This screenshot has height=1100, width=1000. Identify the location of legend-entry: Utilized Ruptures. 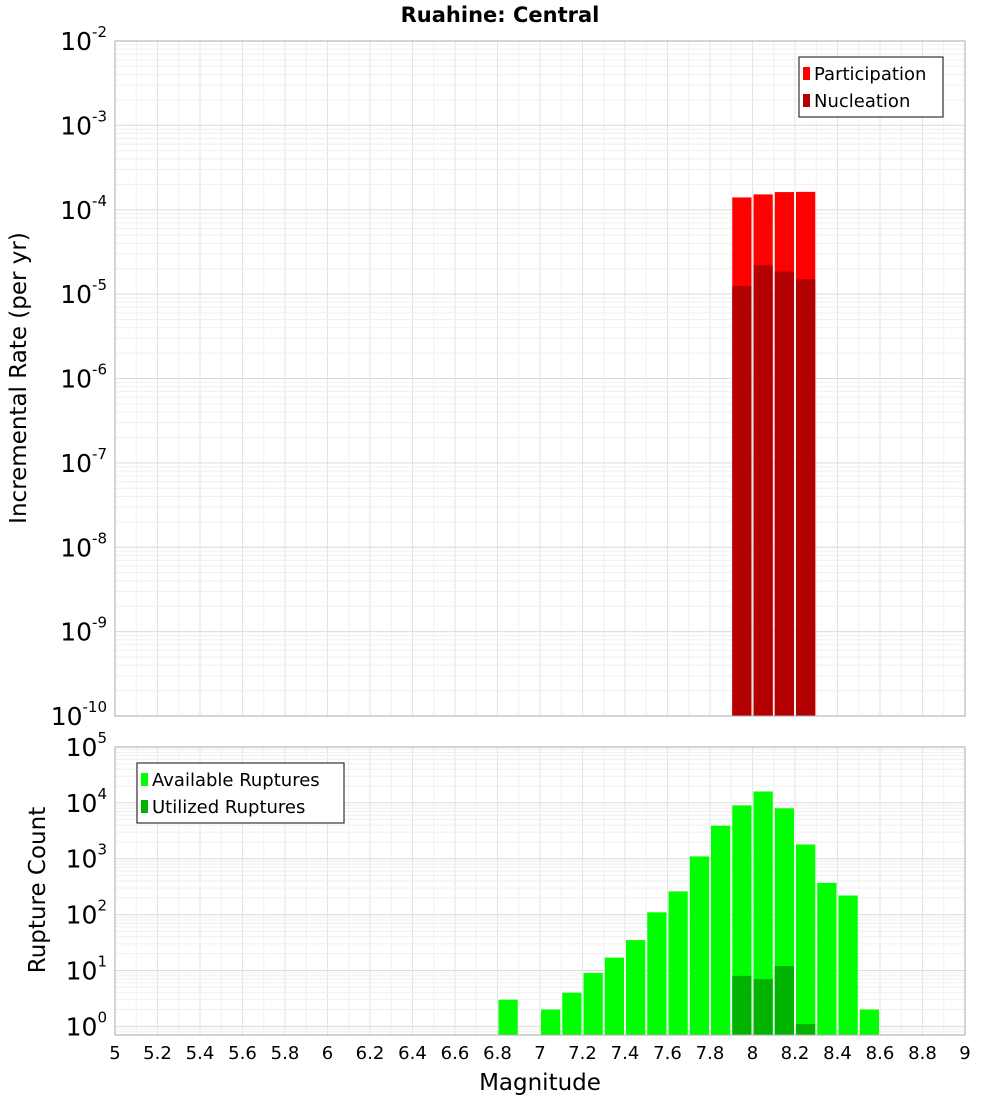
(228, 807).